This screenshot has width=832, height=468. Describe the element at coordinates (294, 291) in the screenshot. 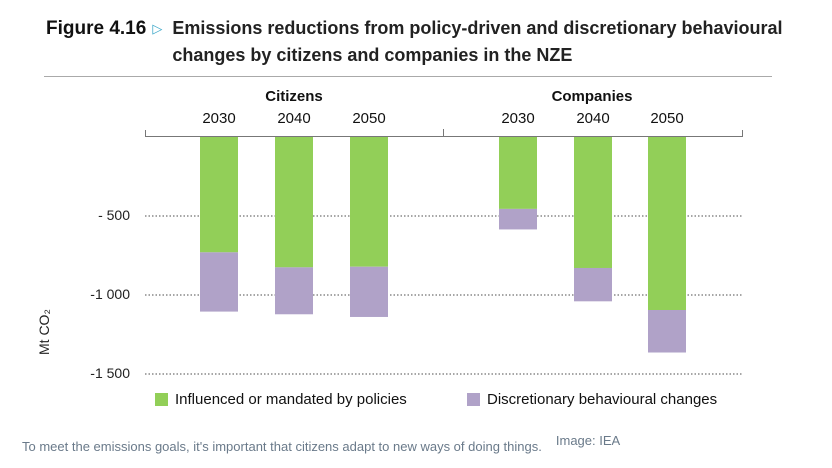

I see `bar-discretionary-citizens-2040` at that location.